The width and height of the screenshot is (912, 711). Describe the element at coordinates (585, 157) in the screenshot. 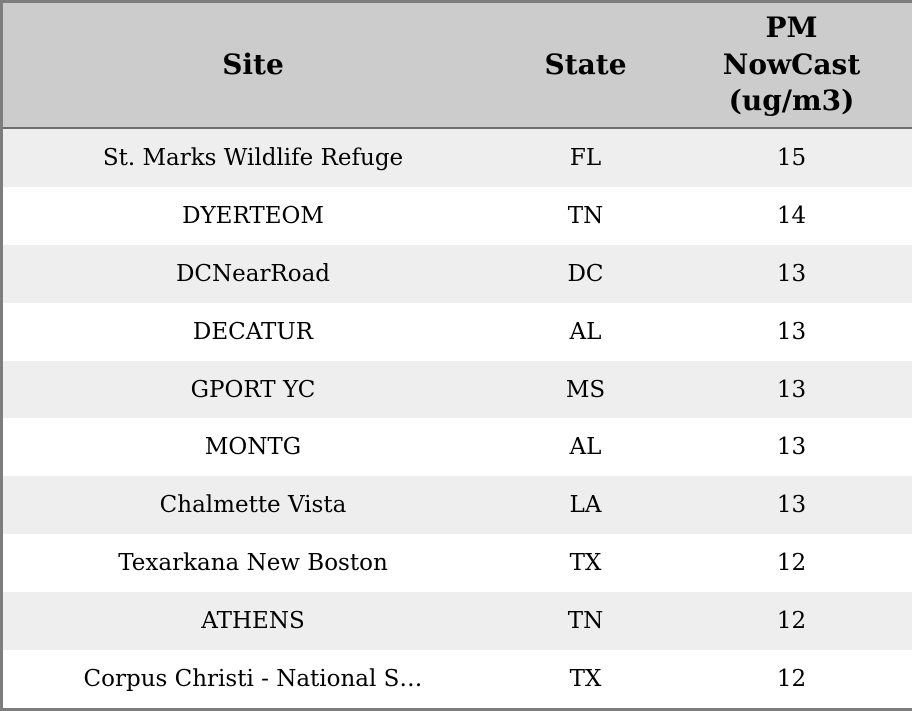

I see `state-cell: FL` at that location.